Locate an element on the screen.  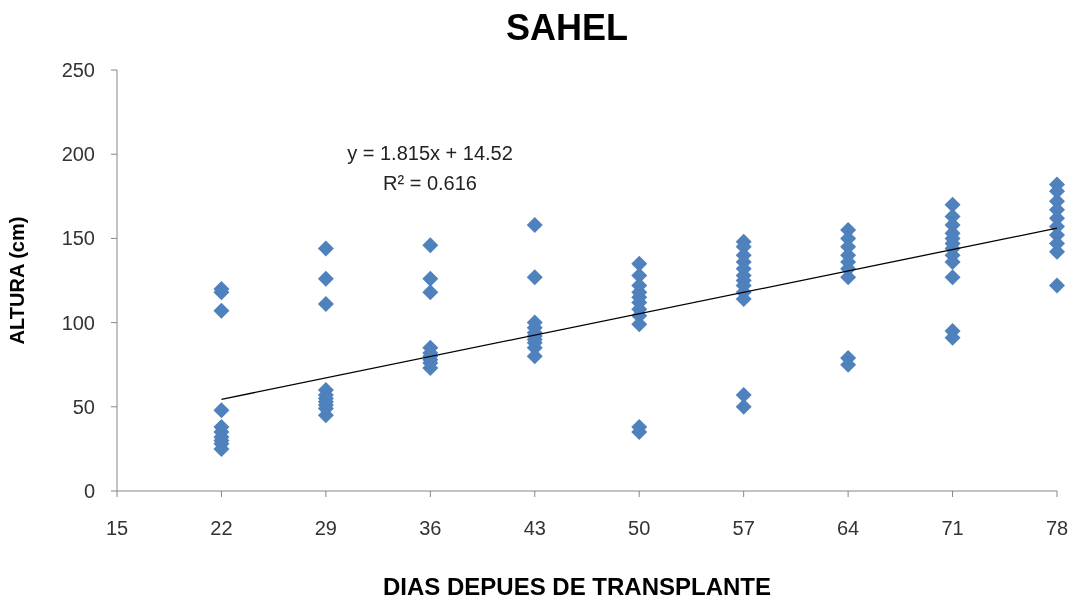
x-tick-label: 71 is located at coordinates (952, 528).